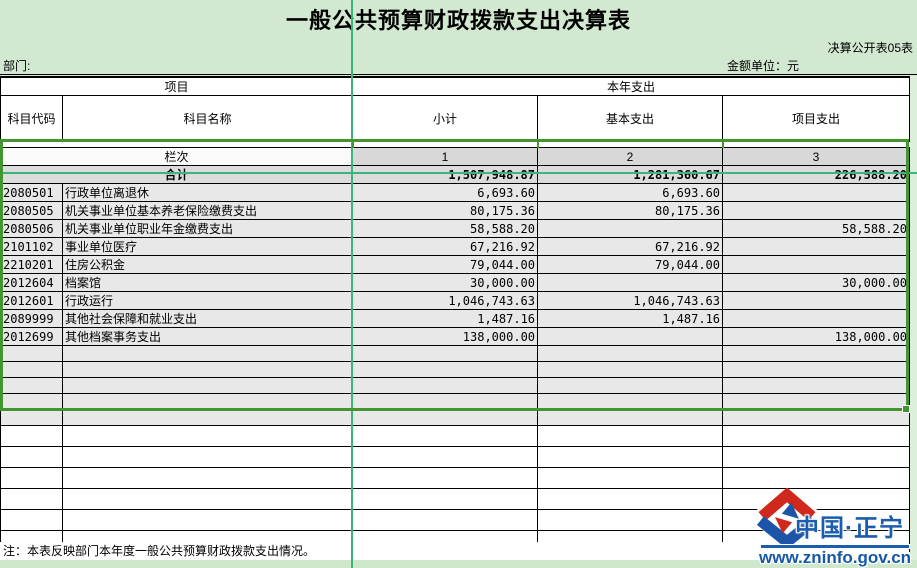 The image size is (917, 568). I want to click on cell-subtotal: 79,044.00, so click(445, 264).